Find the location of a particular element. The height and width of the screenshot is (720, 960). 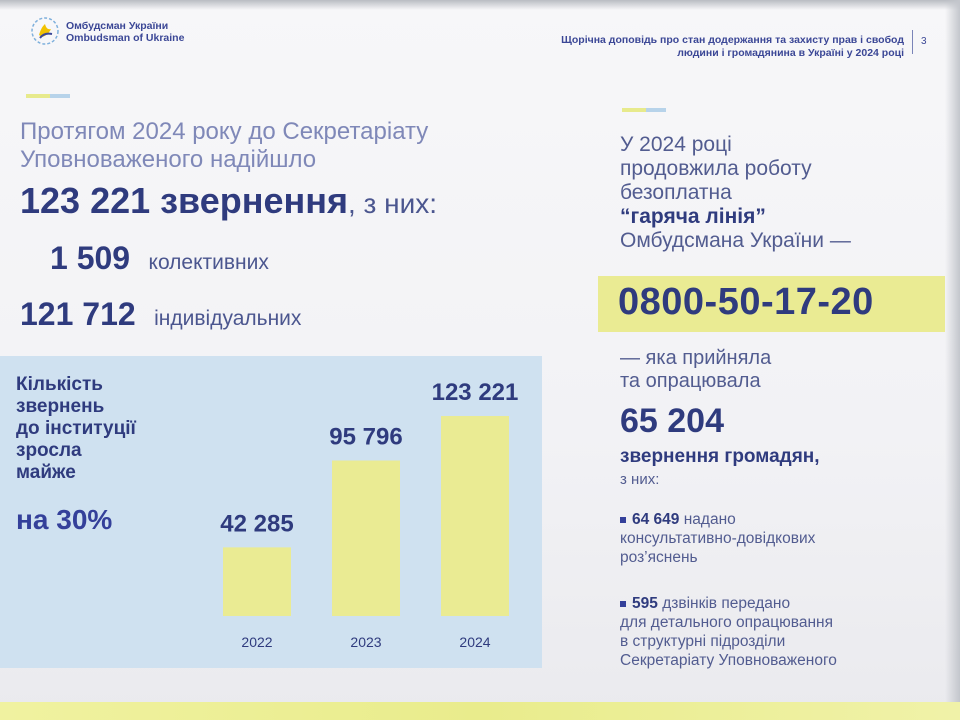

bullet2-text-line3: в структурні підрозділи is located at coordinates (703, 641).